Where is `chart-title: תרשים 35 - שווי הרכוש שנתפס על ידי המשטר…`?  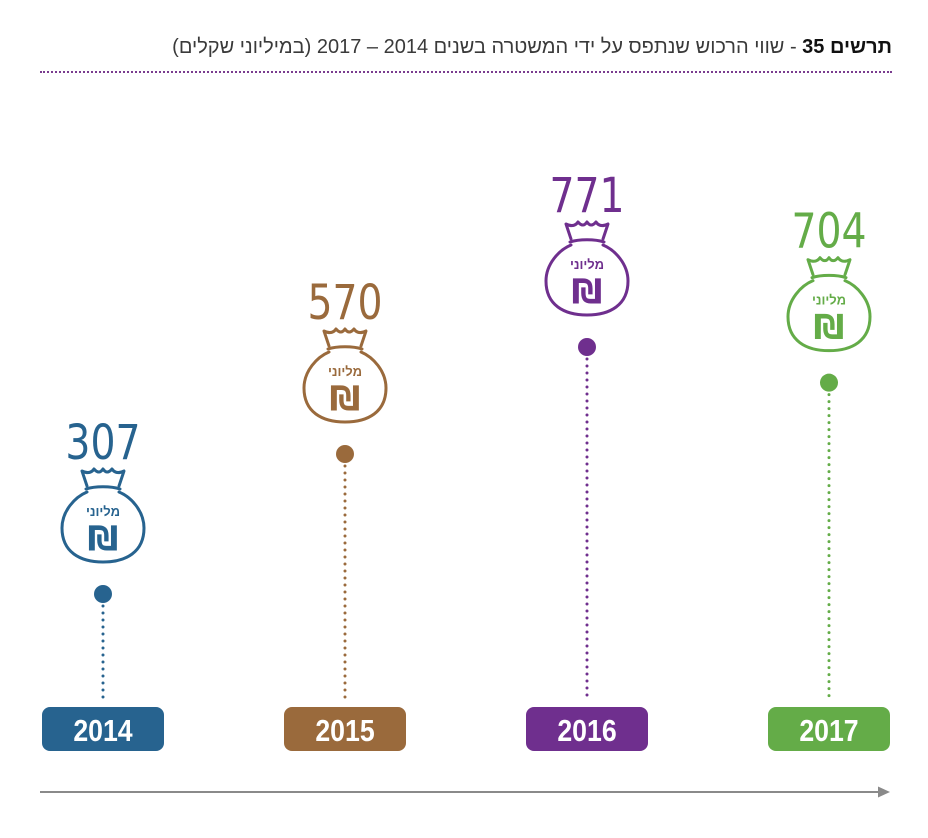 chart-title: תרשים 35 - שווי הרכוש שנתפס על ידי המשטר… is located at coordinates (532, 47).